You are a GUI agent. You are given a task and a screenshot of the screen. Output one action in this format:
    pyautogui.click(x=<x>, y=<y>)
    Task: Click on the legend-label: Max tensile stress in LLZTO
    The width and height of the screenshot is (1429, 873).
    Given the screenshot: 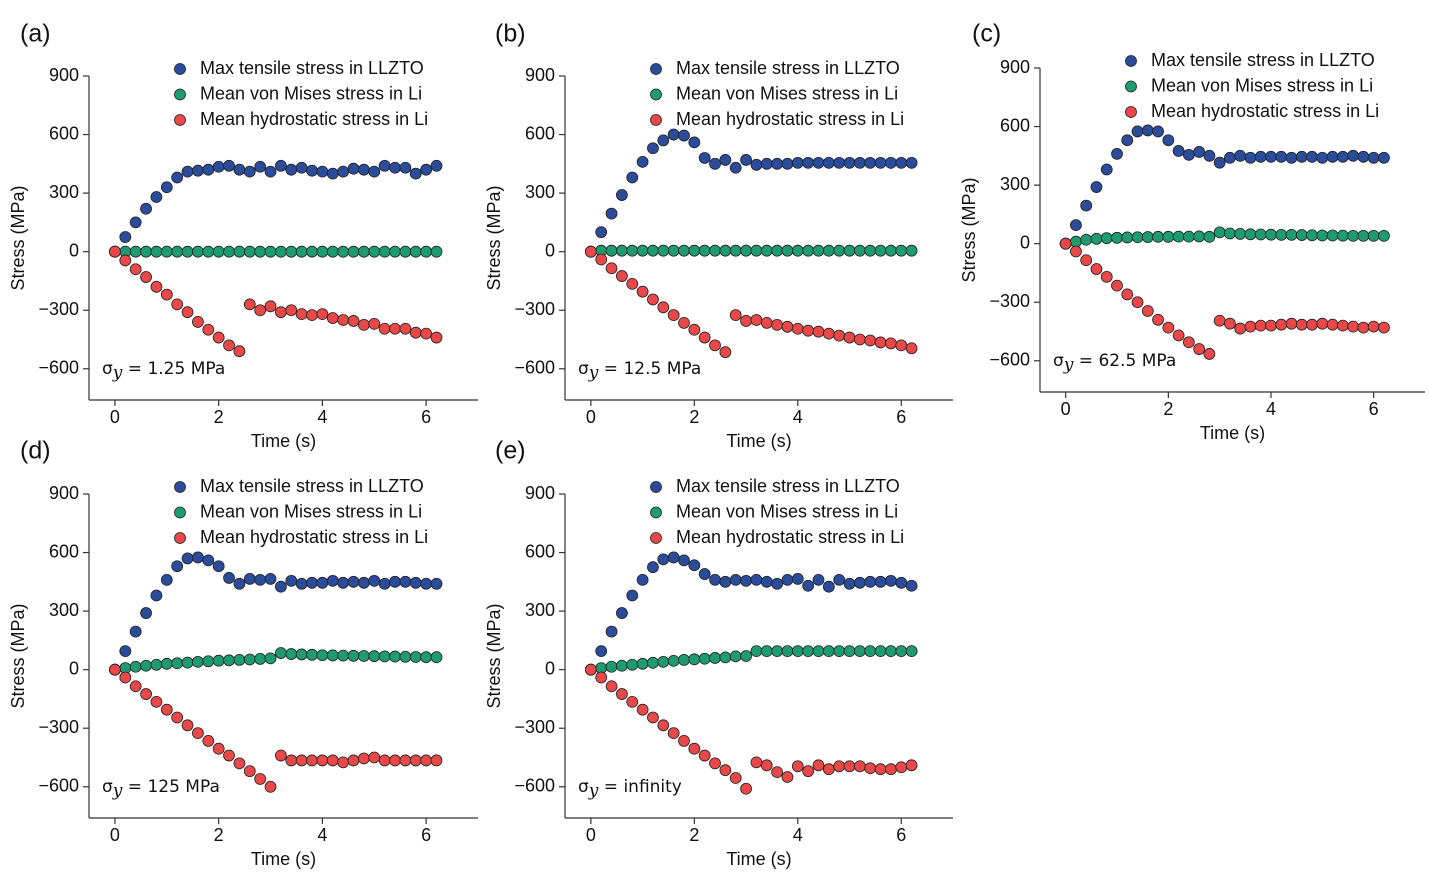 What is the action you would take?
    pyautogui.click(x=788, y=486)
    